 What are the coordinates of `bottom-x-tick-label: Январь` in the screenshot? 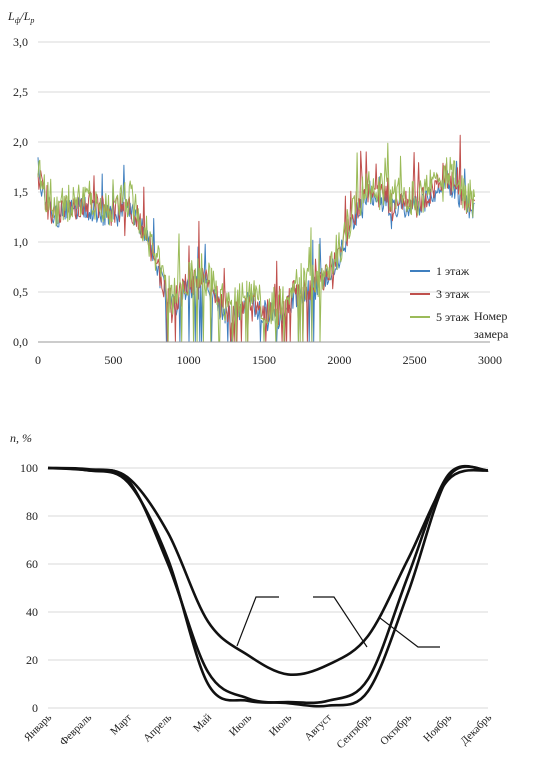 It's located at (38, 728).